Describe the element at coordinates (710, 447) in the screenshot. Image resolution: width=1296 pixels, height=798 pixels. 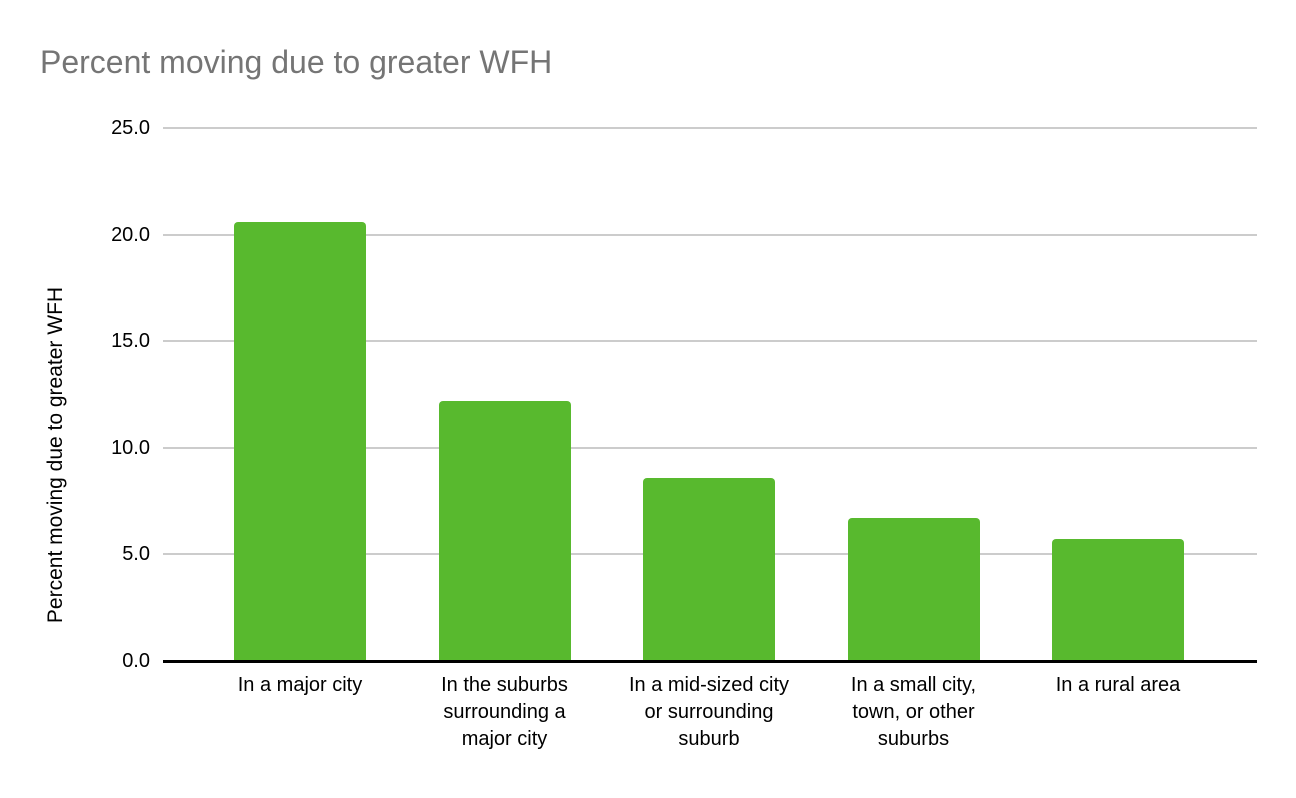
I see `gridline-10.0` at that location.